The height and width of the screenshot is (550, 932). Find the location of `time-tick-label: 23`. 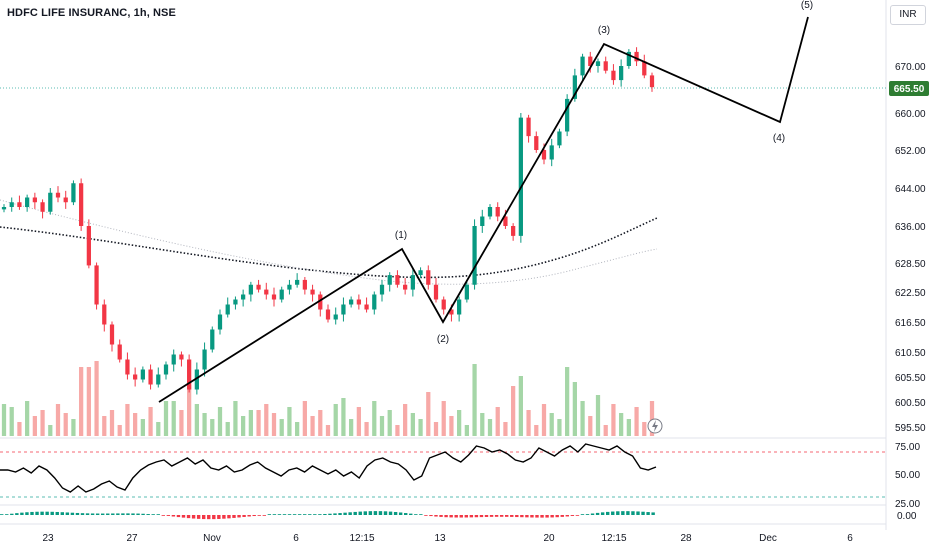

time-tick-label: 23 is located at coordinates (48, 538).